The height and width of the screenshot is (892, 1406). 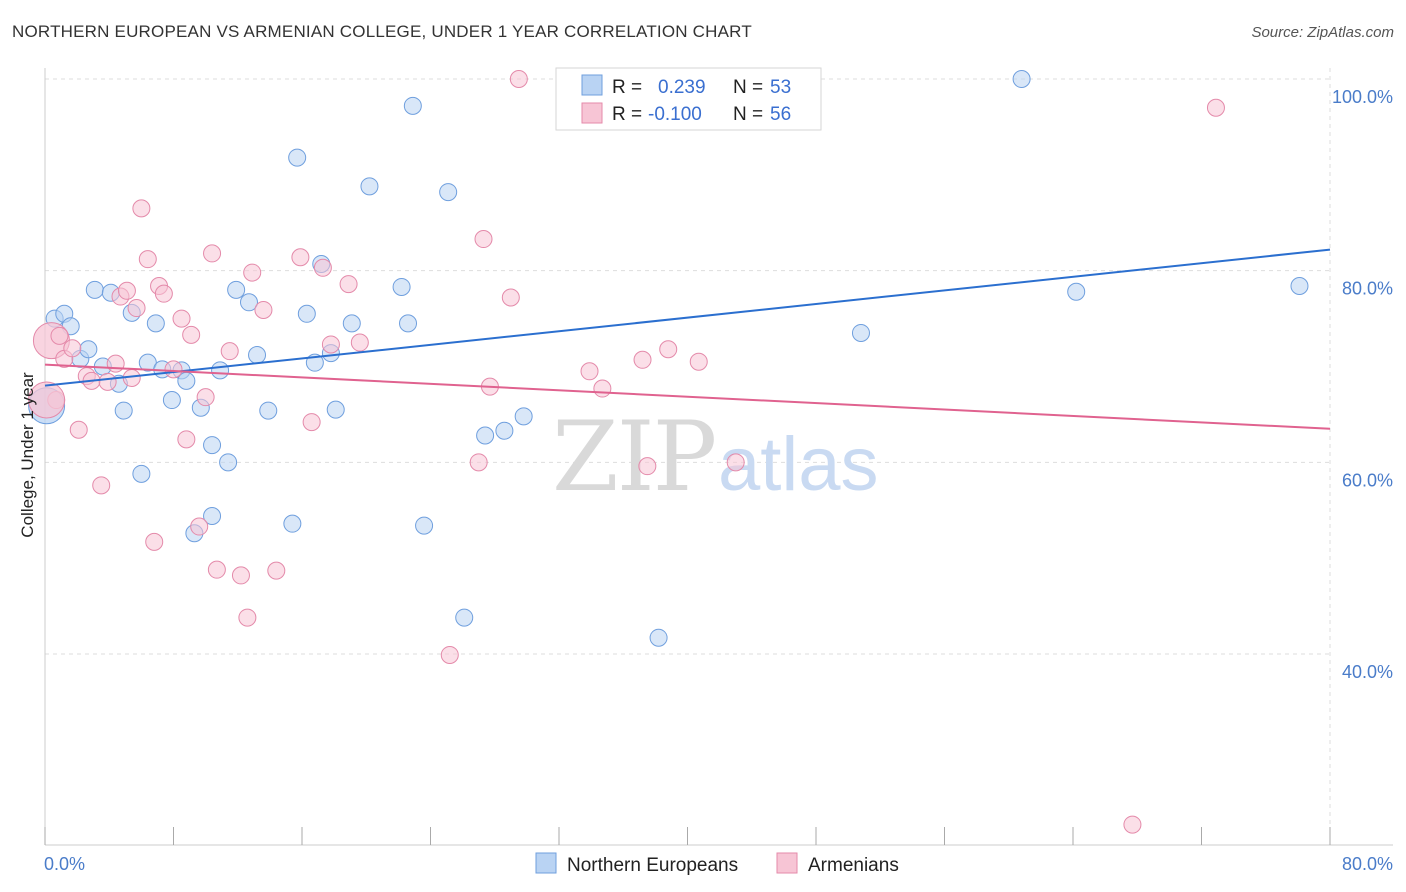 What do you see at coordinates (1322, 32) in the screenshot?
I see `chart-source: Source: ZipAtlas.com` at bounding box center [1322, 32].